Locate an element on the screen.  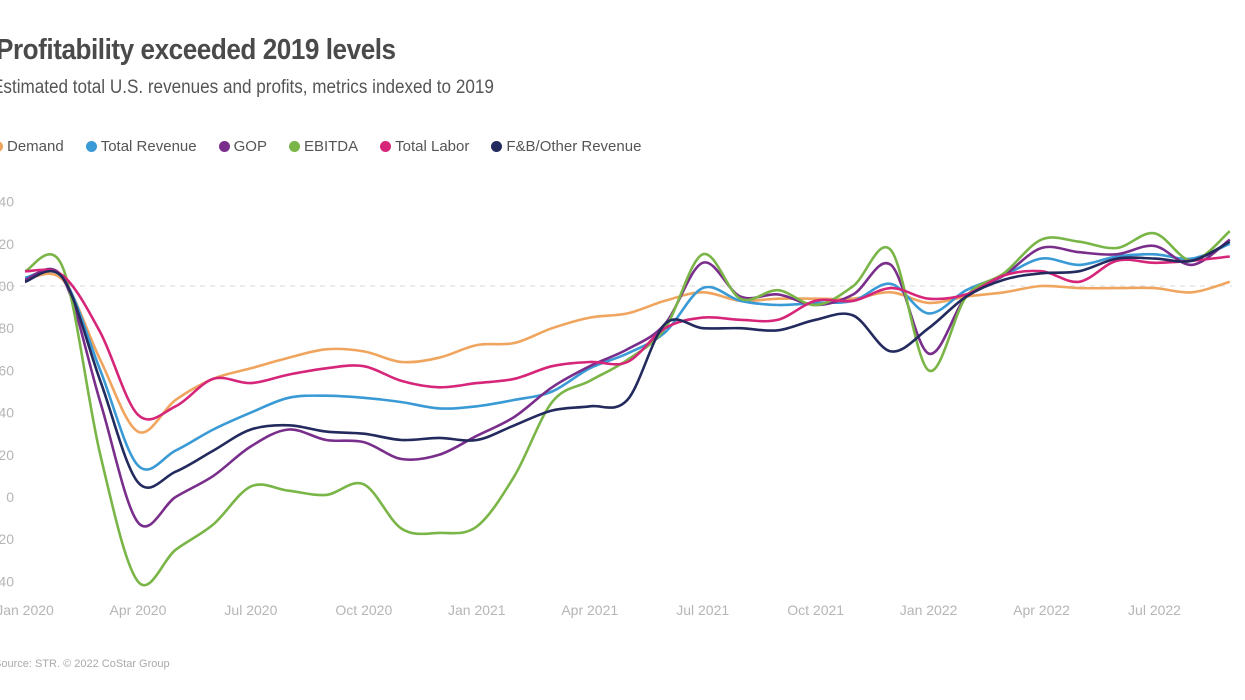
x-tick-label: Jan 2021 is located at coordinates (477, 610).